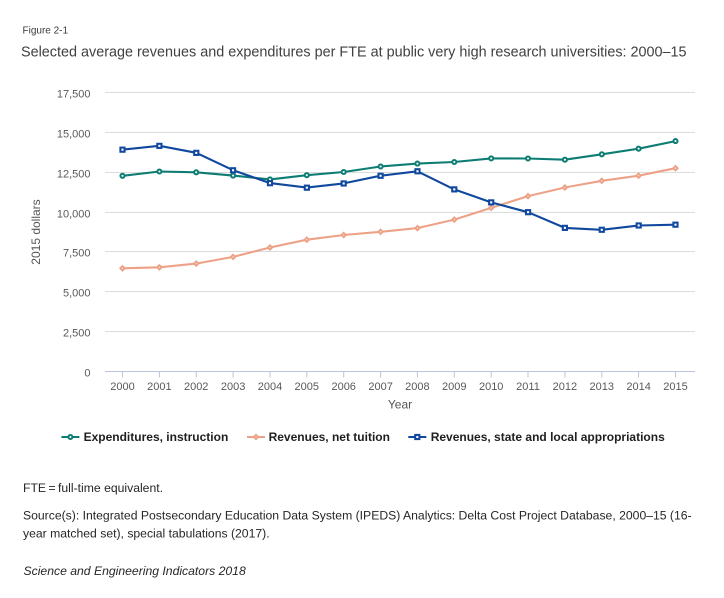  I want to click on svg-text:Science and Engineering Indica: Science and Engineering Indicators 2018, so click(135, 571).